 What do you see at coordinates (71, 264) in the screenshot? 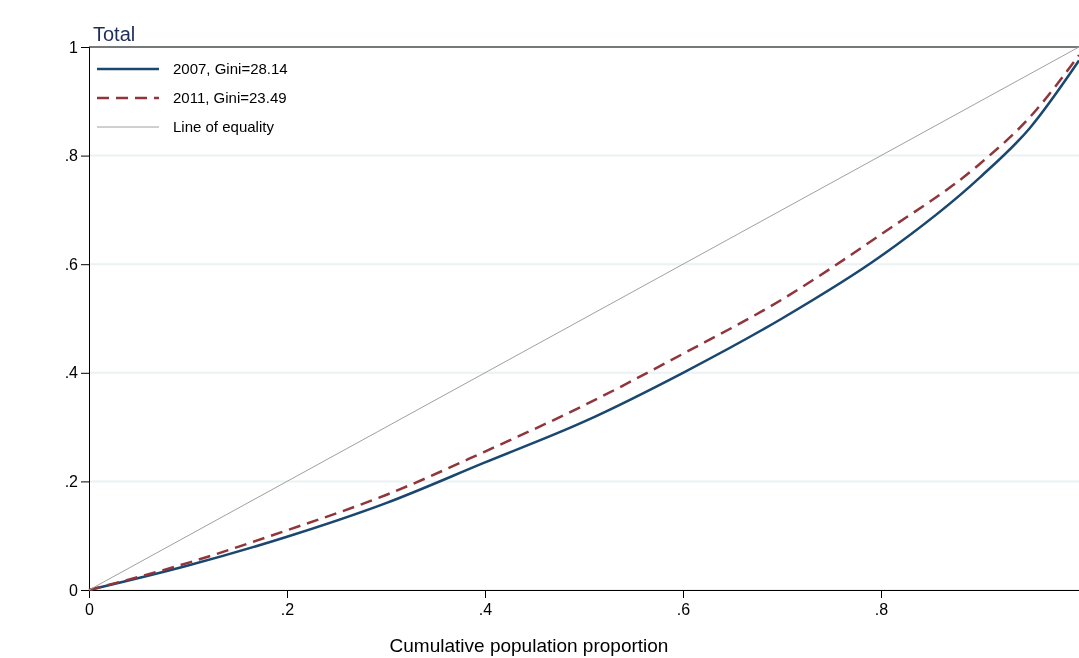
I see `y-tick-label: .6` at bounding box center [71, 264].